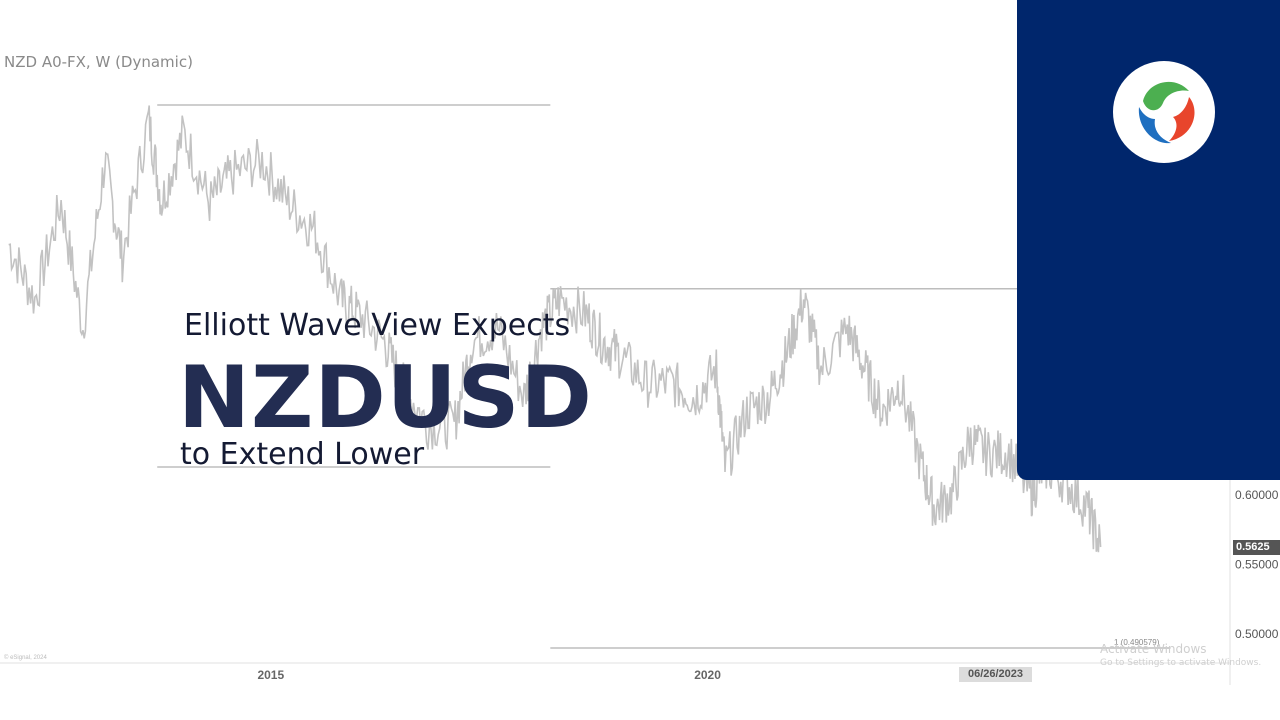  What do you see at coordinates (302, 454) in the screenshot?
I see `headline-line-3: to Extend Lower` at bounding box center [302, 454].